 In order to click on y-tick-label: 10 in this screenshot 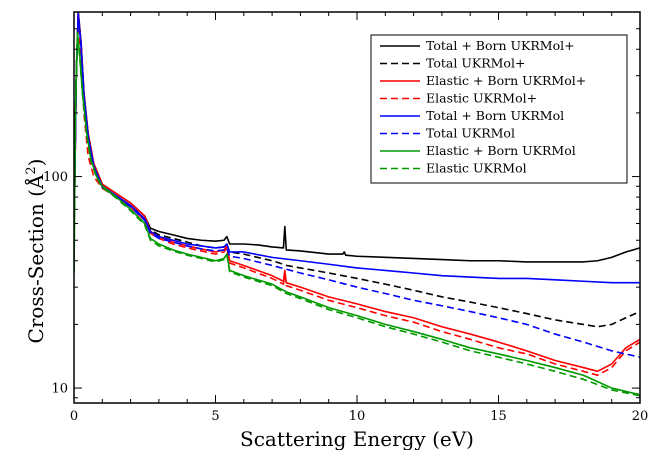, I will do `click(59, 389)`.